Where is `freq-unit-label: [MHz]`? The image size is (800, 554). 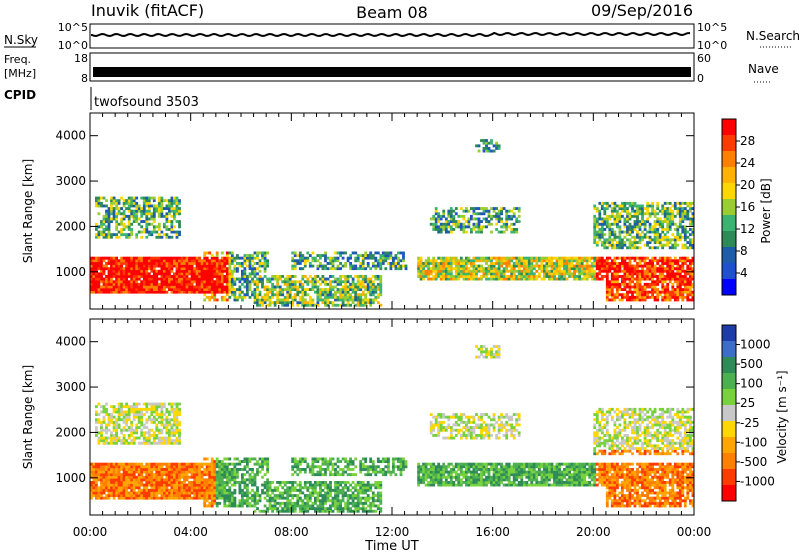
freq-unit-label: [MHz] is located at coordinates (20, 73).